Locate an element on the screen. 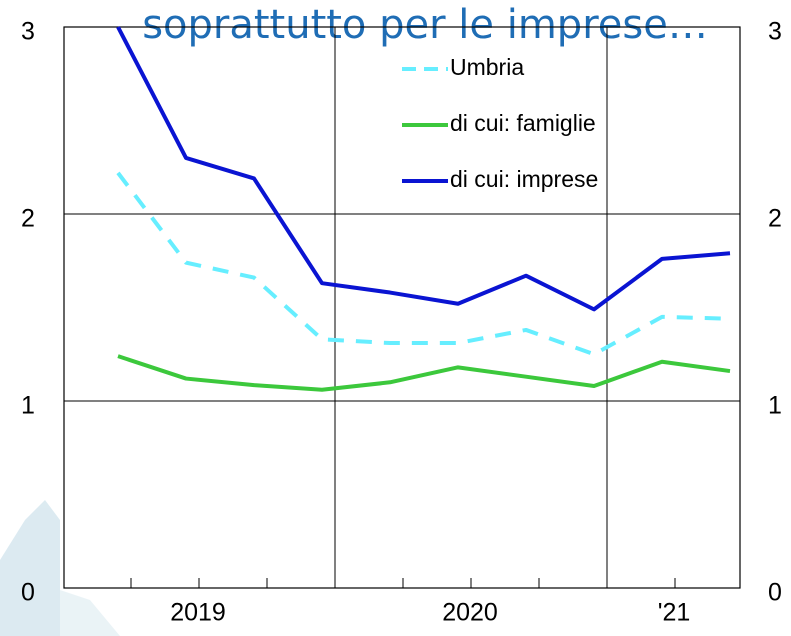 This screenshot has height=636, width=791. y-tick-label: 0 is located at coordinates (28, 593).